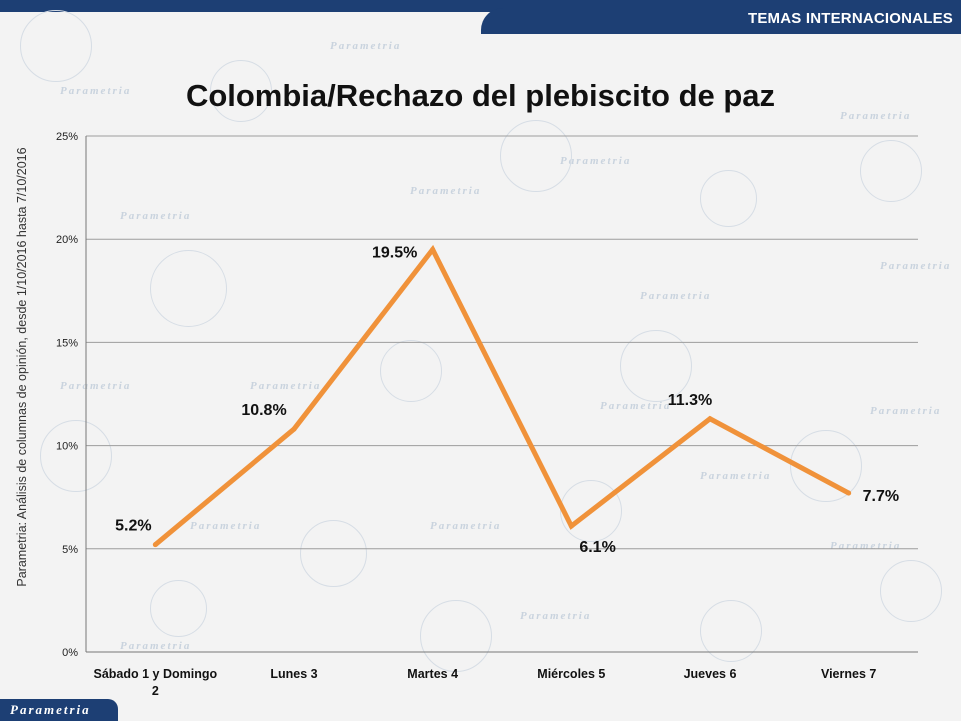 This screenshot has height=721, width=961. What do you see at coordinates (67, 447) in the screenshot?
I see `y-tick-label: 10%` at bounding box center [67, 447].